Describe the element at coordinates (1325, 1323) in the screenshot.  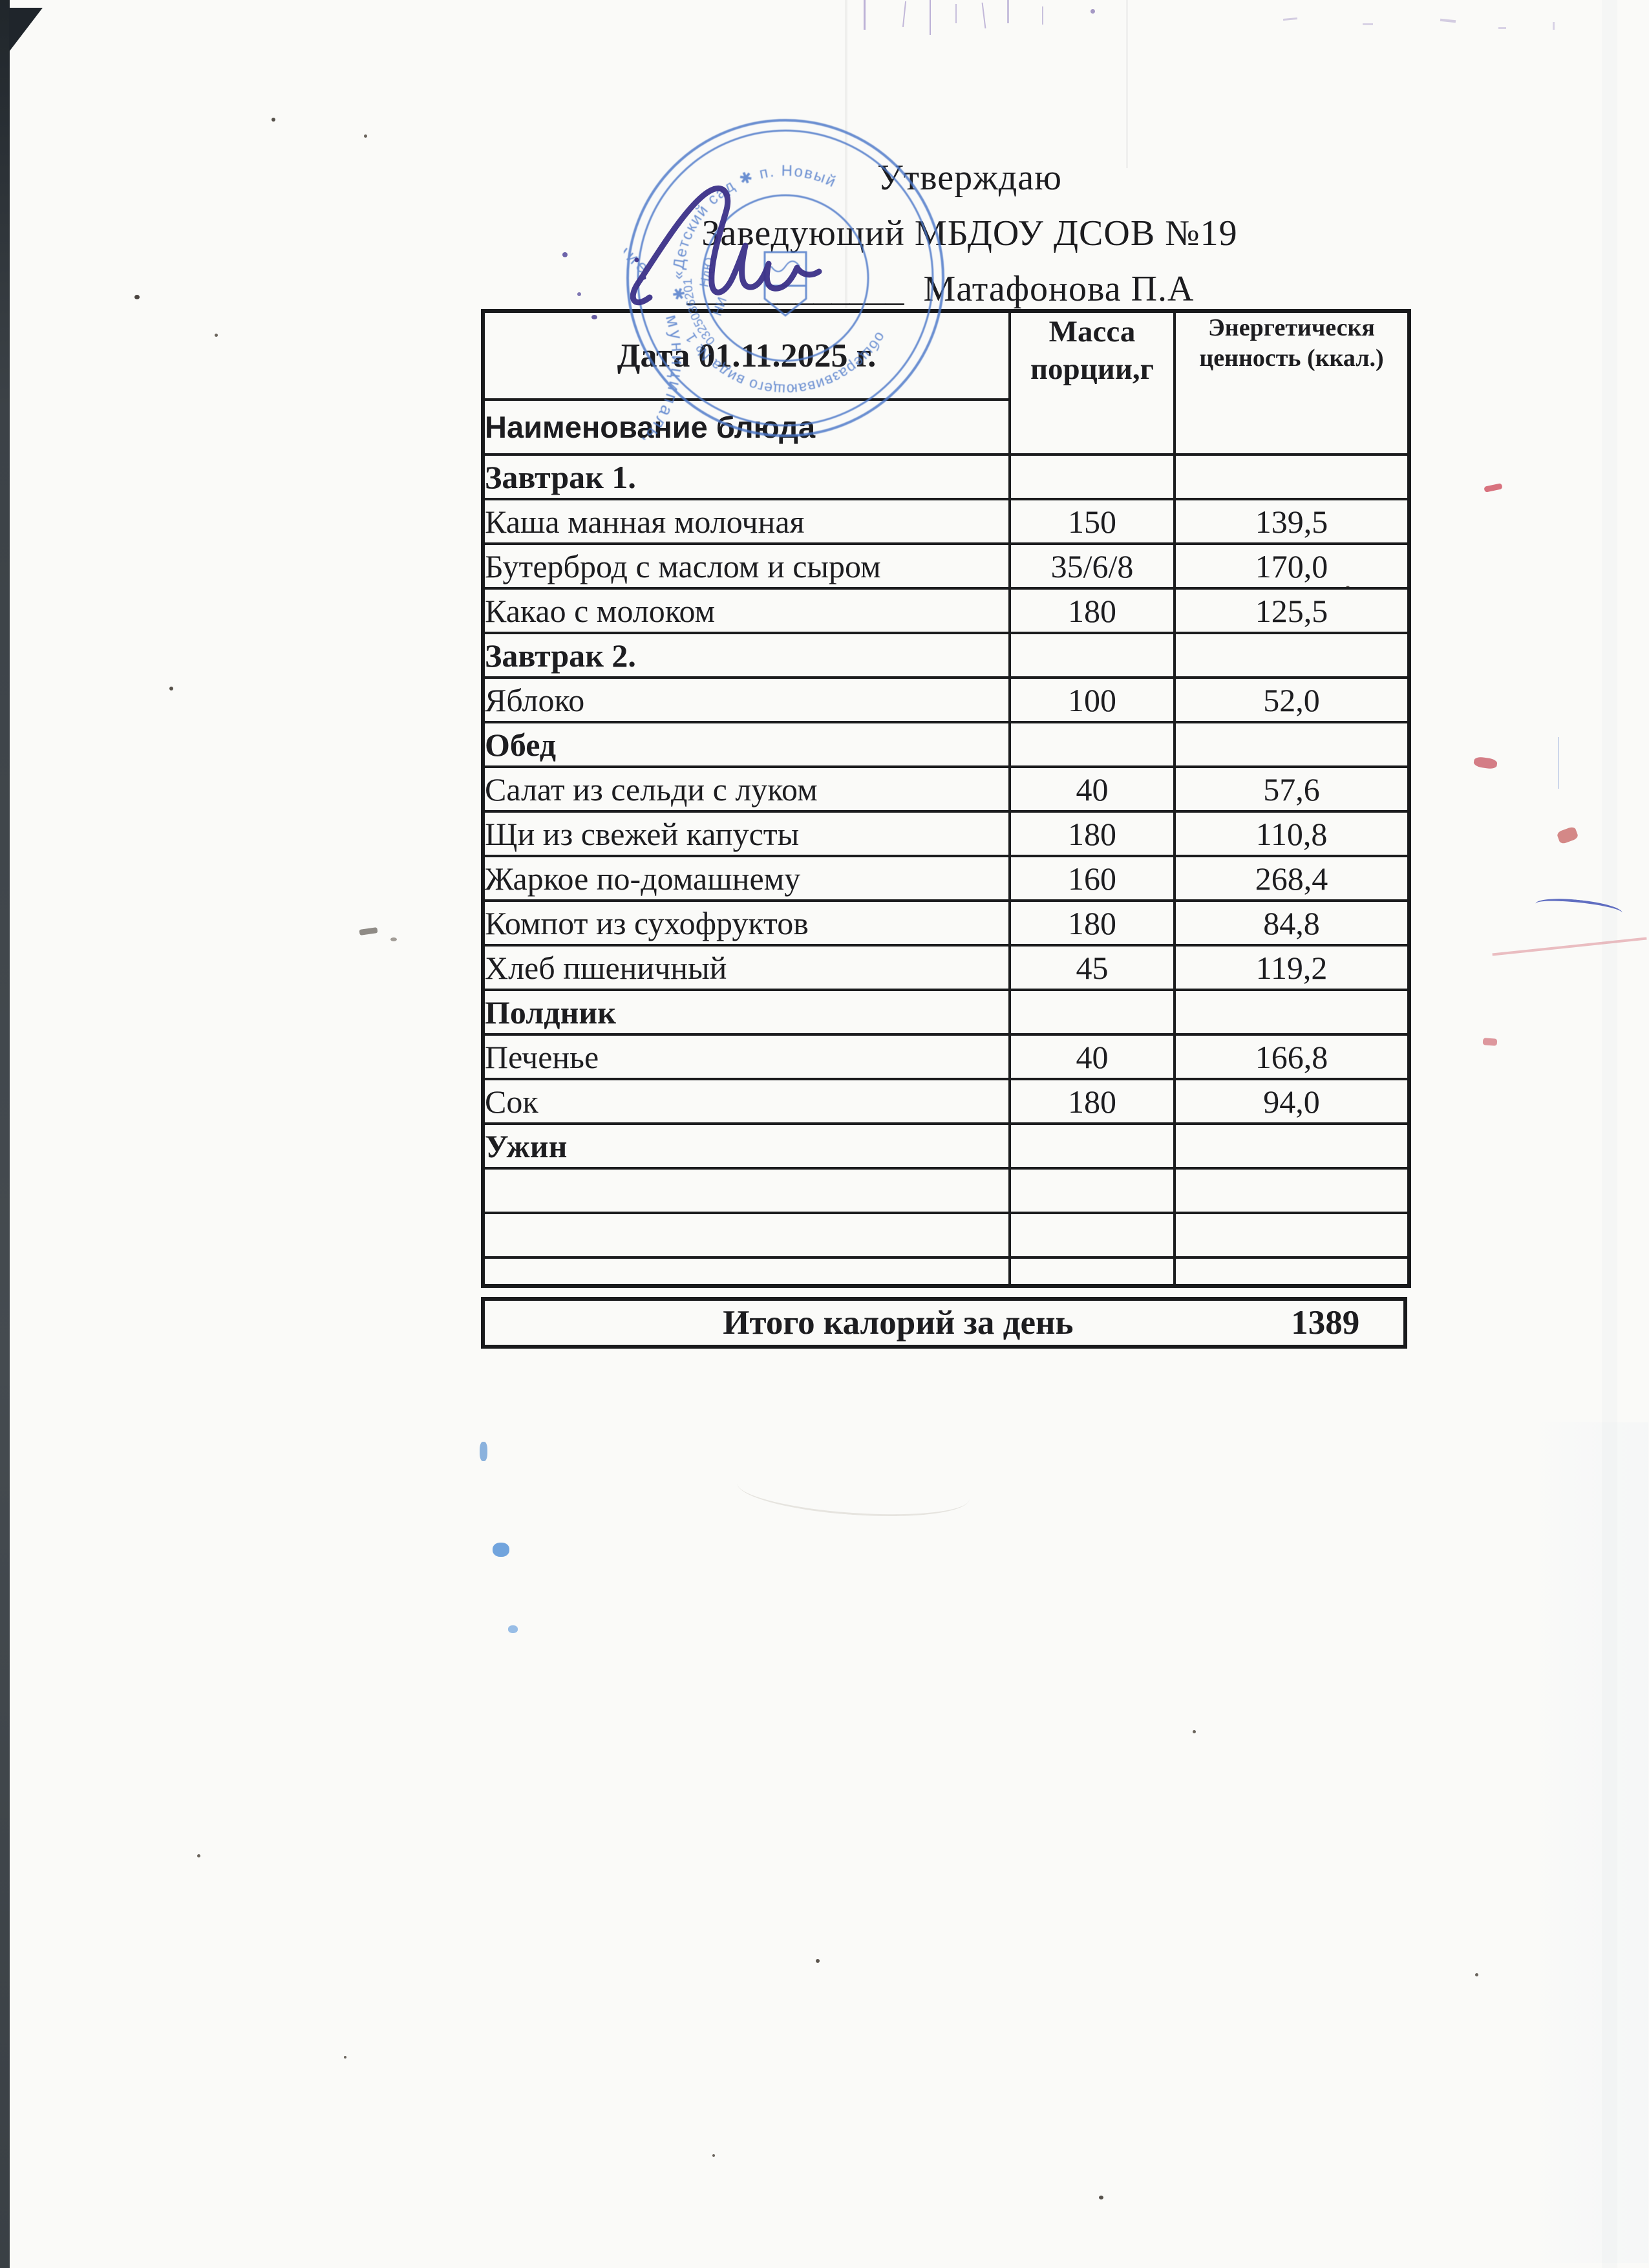
I see `total-calories-value: 1389` at that location.